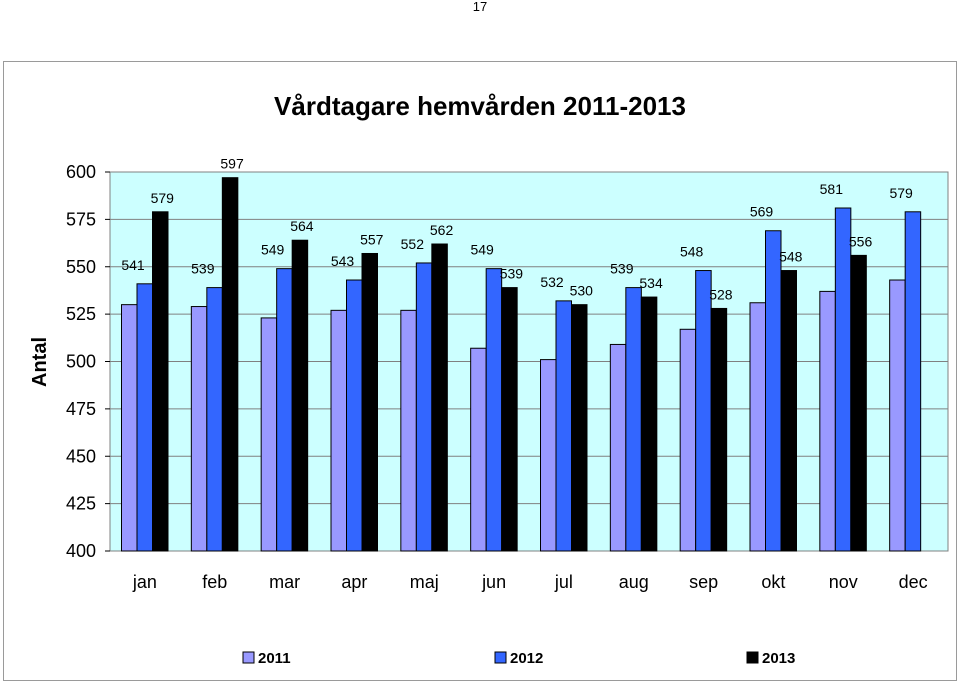  What do you see at coordinates (913, 381) in the screenshot?
I see `bar-2012-dec` at bounding box center [913, 381].